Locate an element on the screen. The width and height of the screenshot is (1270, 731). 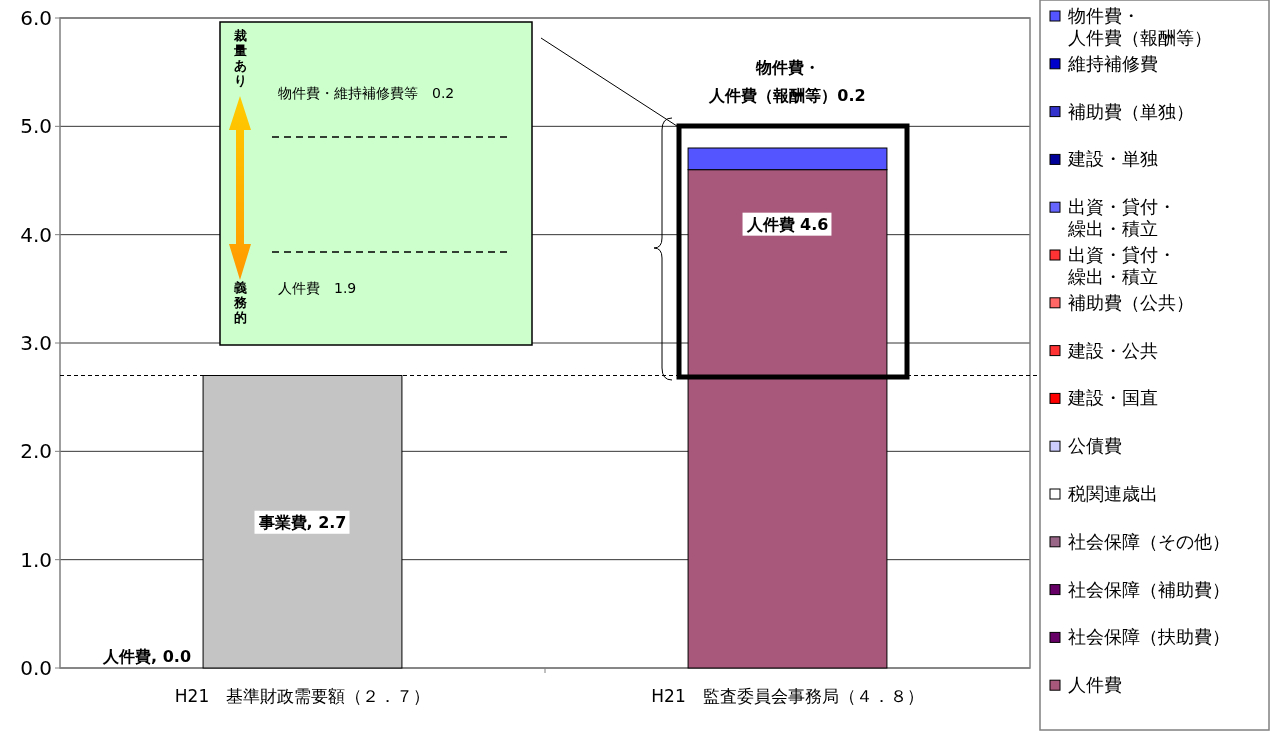
data-label: 事業費, 2.7 is located at coordinates (302, 522).